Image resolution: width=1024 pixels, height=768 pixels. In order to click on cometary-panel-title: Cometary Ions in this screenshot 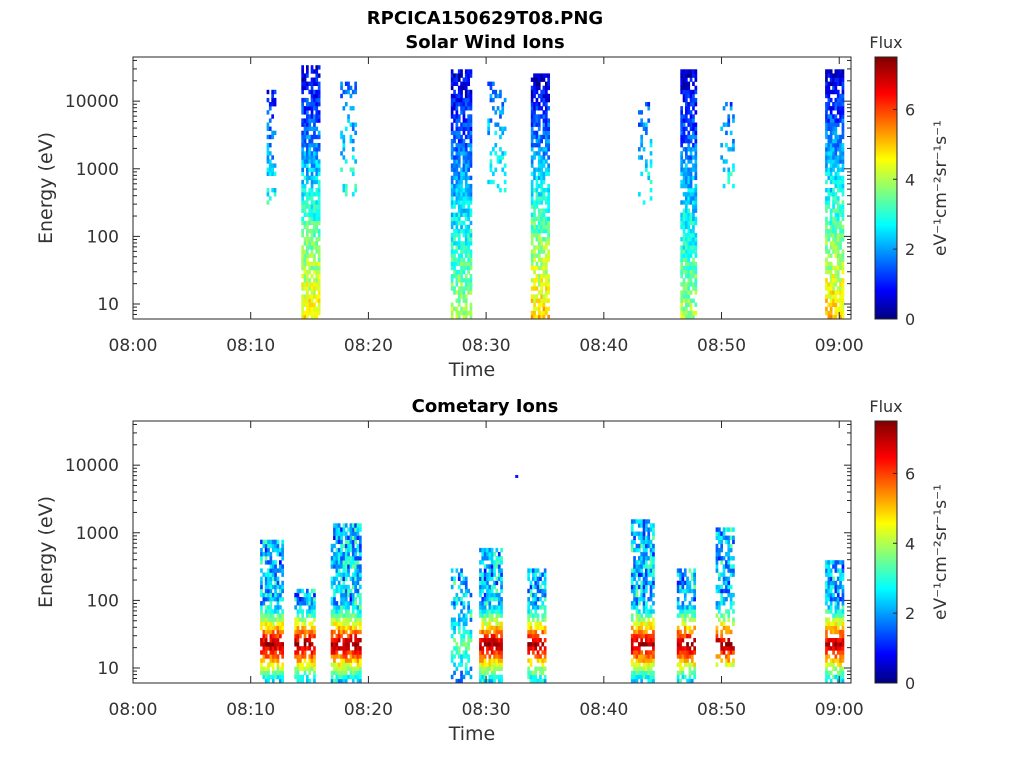, I will do `click(485, 406)`.